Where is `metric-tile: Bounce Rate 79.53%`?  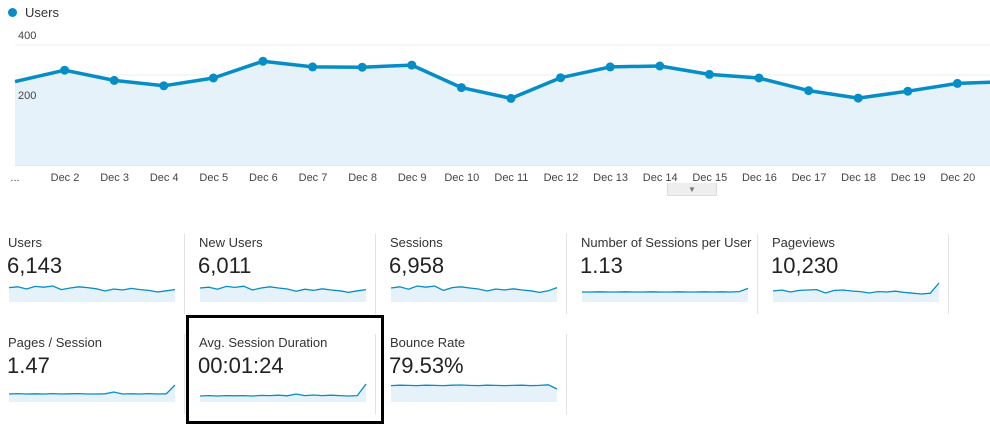 metric-tile: Bounce Rate 79.53% is located at coordinates (474, 374).